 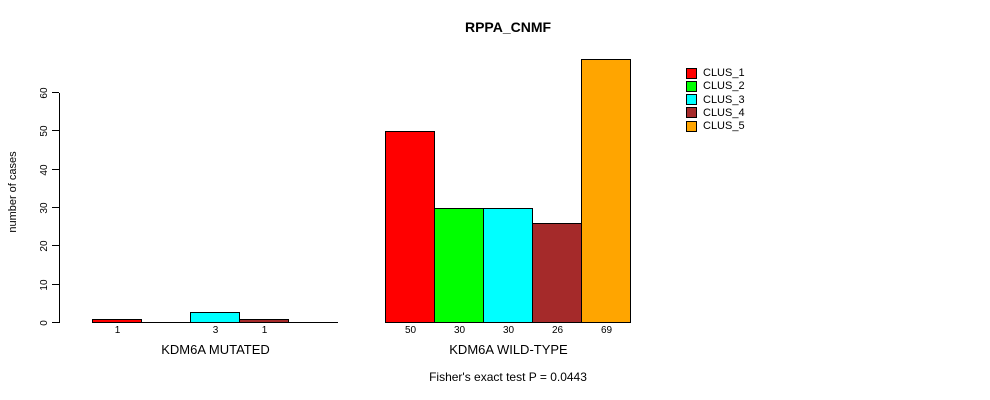 What do you see at coordinates (508, 27) in the screenshot?
I see `chart-title: RPPA_CNMF` at bounding box center [508, 27].